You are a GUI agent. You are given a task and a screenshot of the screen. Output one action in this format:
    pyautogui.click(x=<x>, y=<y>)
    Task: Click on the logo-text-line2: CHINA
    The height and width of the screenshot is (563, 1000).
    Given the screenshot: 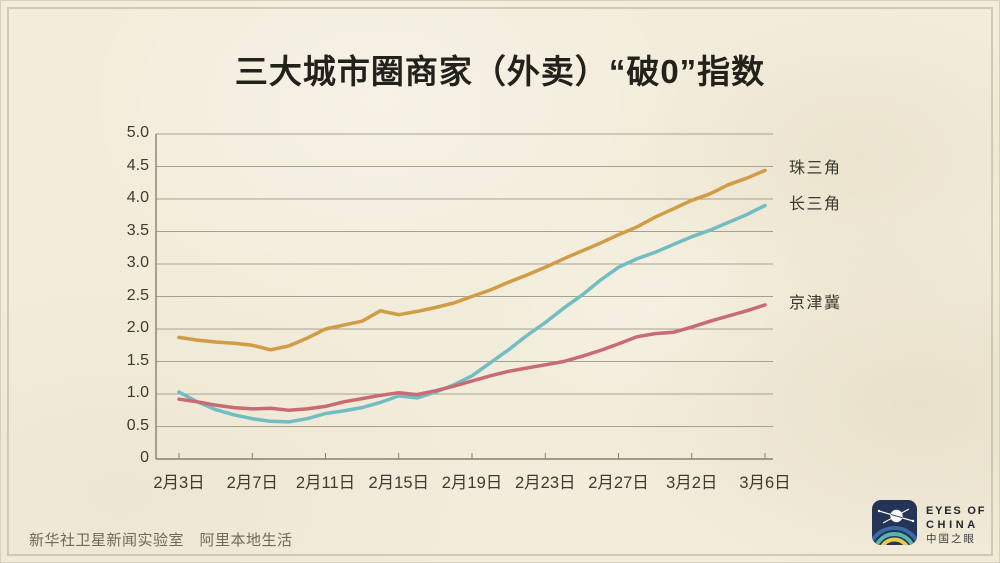 What is the action you would take?
    pyautogui.click(x=952, y=525)
    